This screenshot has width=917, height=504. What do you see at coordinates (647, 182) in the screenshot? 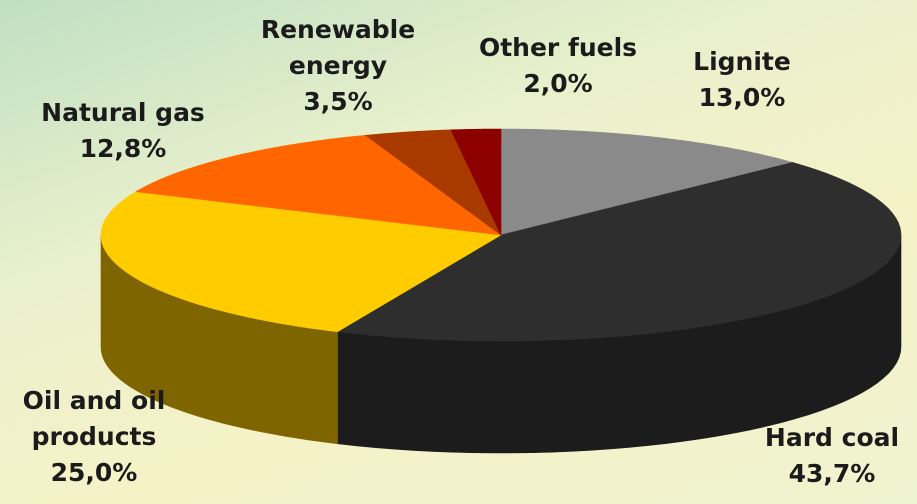
I see `pie-slice-lignite` at bounding box center [647, 182].